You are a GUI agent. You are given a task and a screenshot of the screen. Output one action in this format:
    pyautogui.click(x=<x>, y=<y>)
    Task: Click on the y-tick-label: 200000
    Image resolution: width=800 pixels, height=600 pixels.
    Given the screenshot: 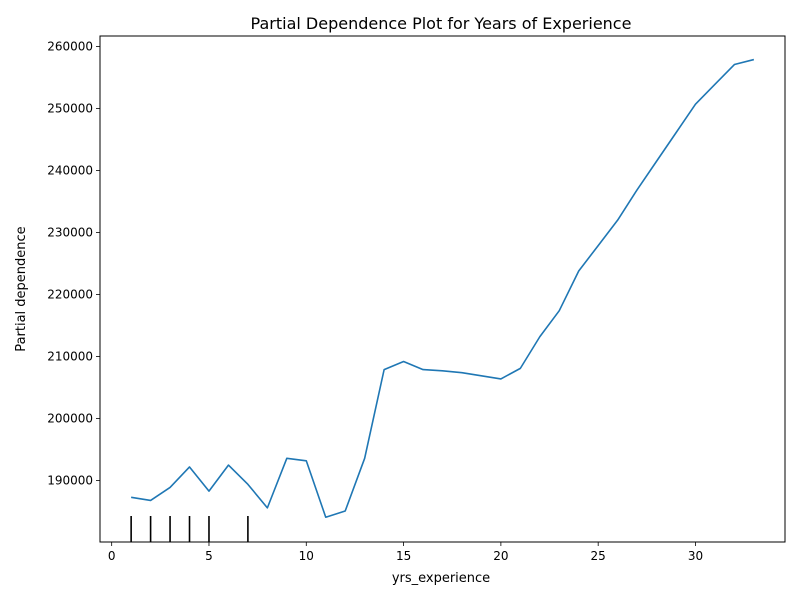 What is the action you would take?
    pyautogui.click(x=70, y=419)
    